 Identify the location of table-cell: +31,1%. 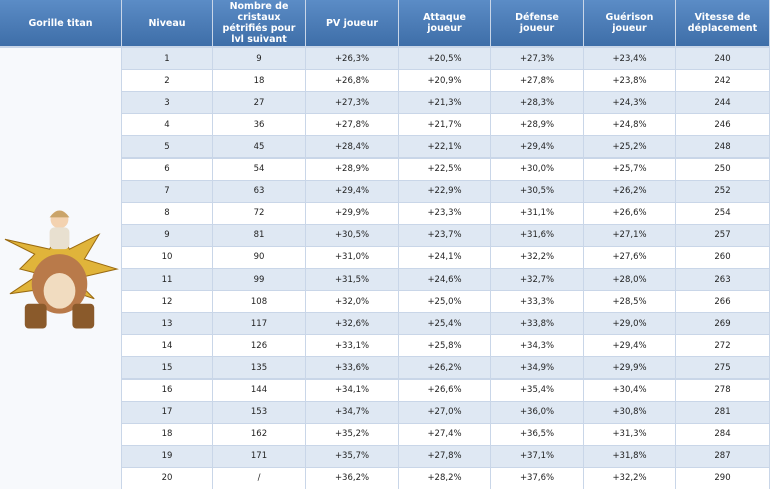
(537, 213).